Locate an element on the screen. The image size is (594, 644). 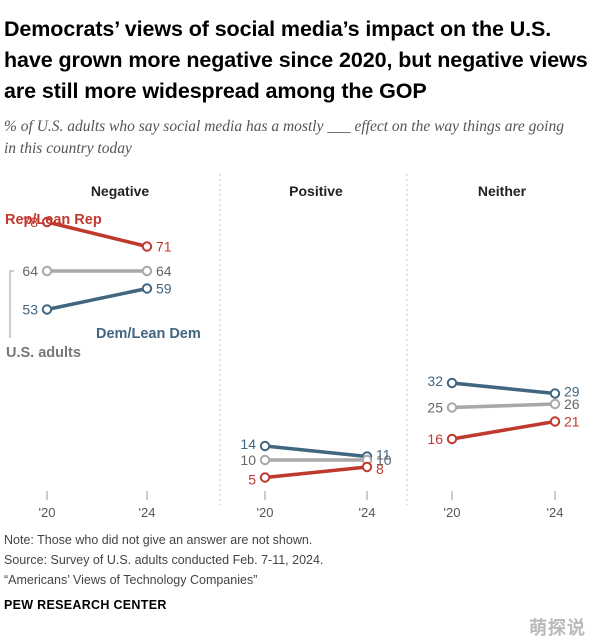
data-label: 26 is located at coordinates (572, 404).